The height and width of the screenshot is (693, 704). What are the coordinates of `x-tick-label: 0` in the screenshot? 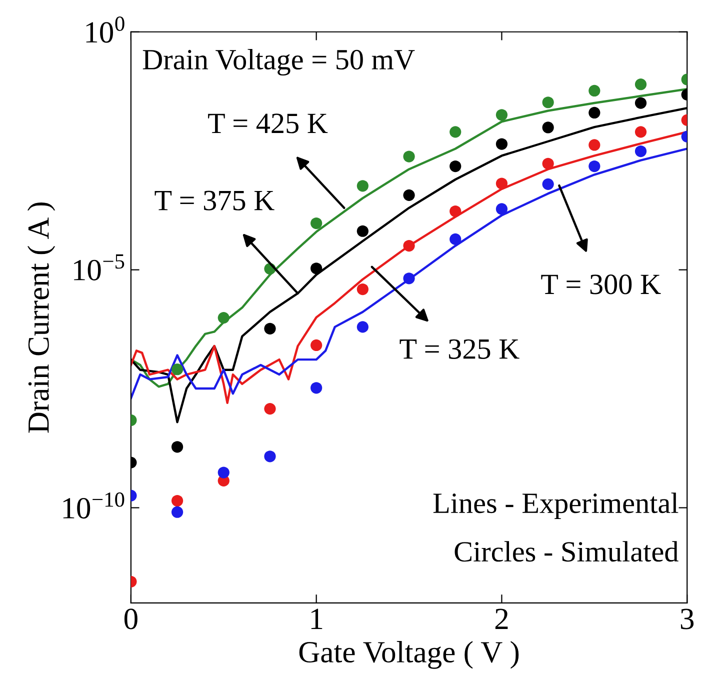 It's located at (131, 619).